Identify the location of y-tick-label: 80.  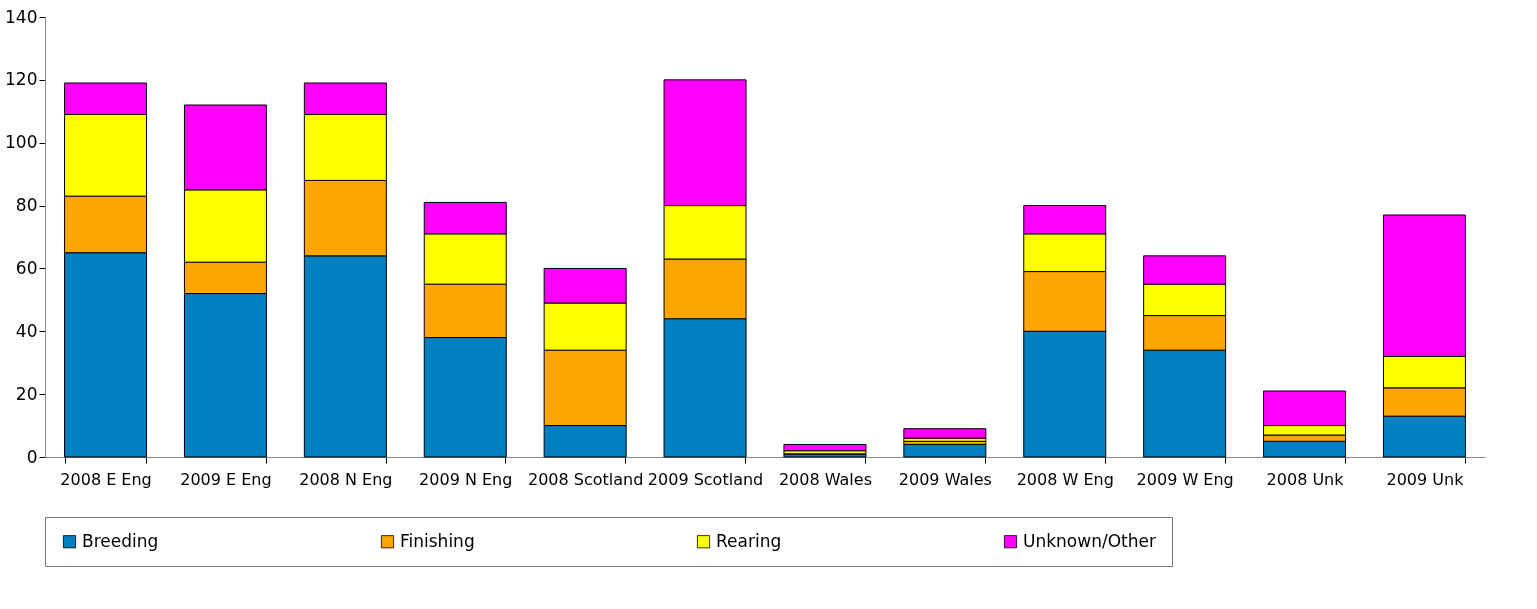
(26, 205).